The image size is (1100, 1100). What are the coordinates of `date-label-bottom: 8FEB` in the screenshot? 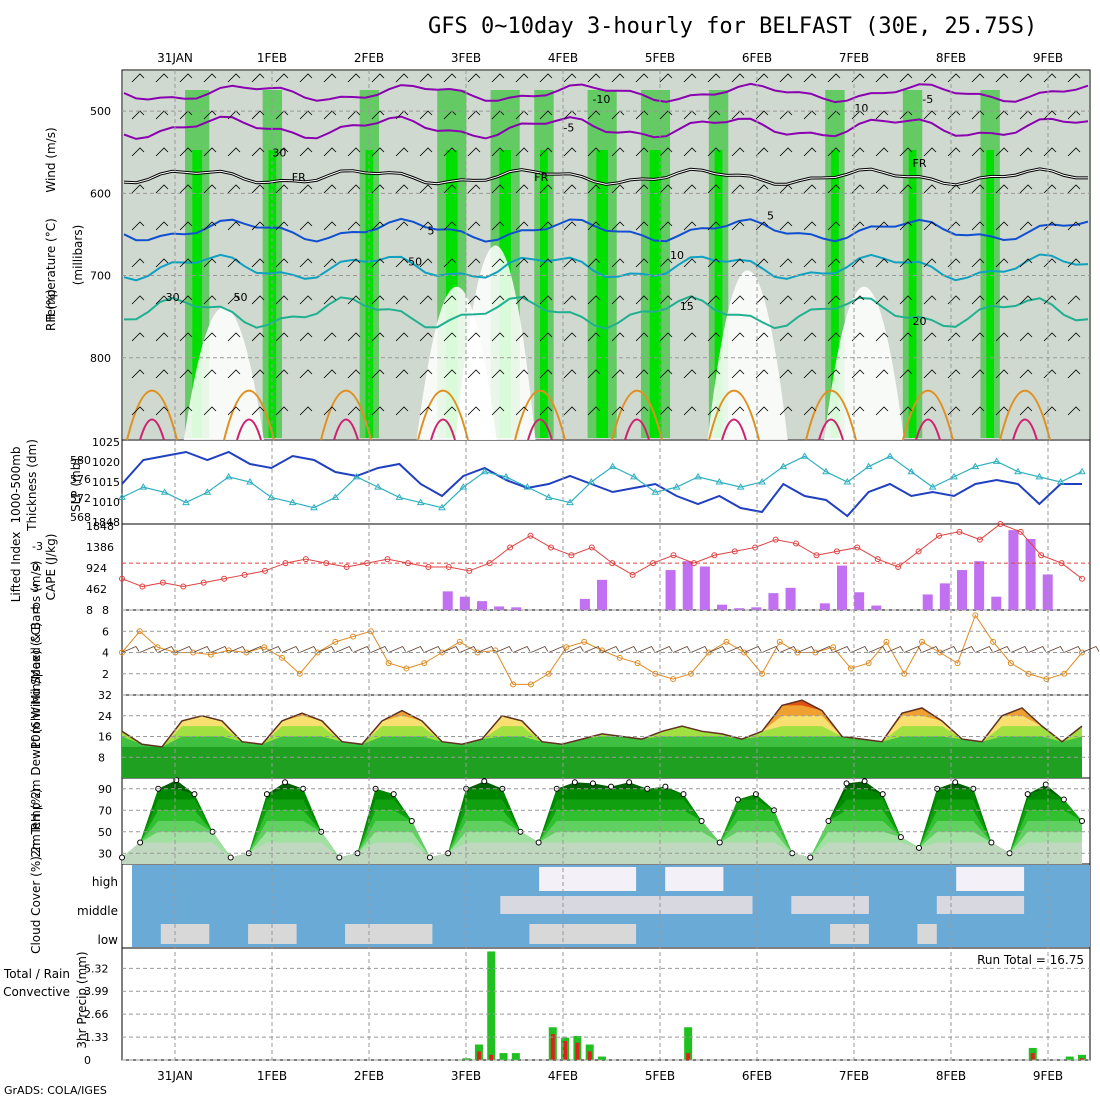 It's located at (951, 1076).